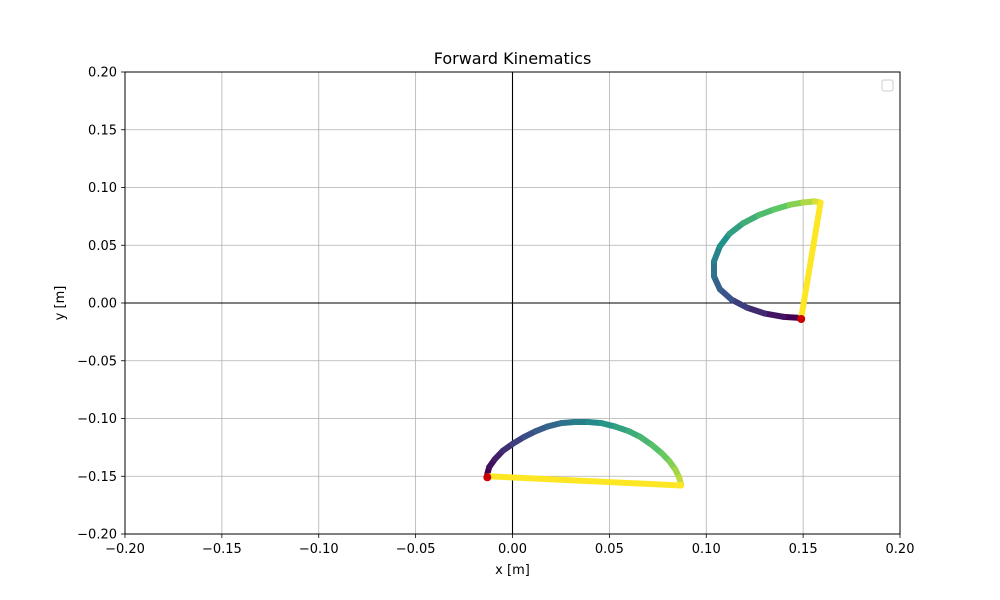 The height and width of the screenshot is (600, 1000). Describe the element at coordinates (803, 549) in the screenshot. I see `x-tick-label: 0.15` at that location.